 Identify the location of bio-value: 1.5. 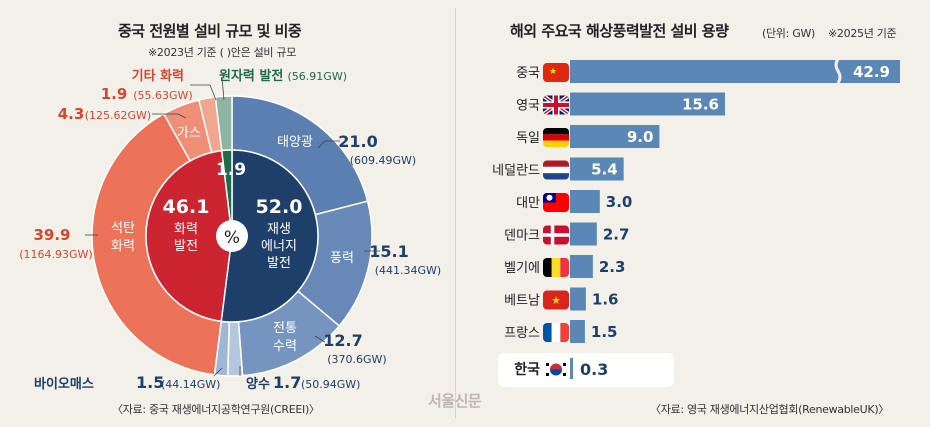
(150, 382).